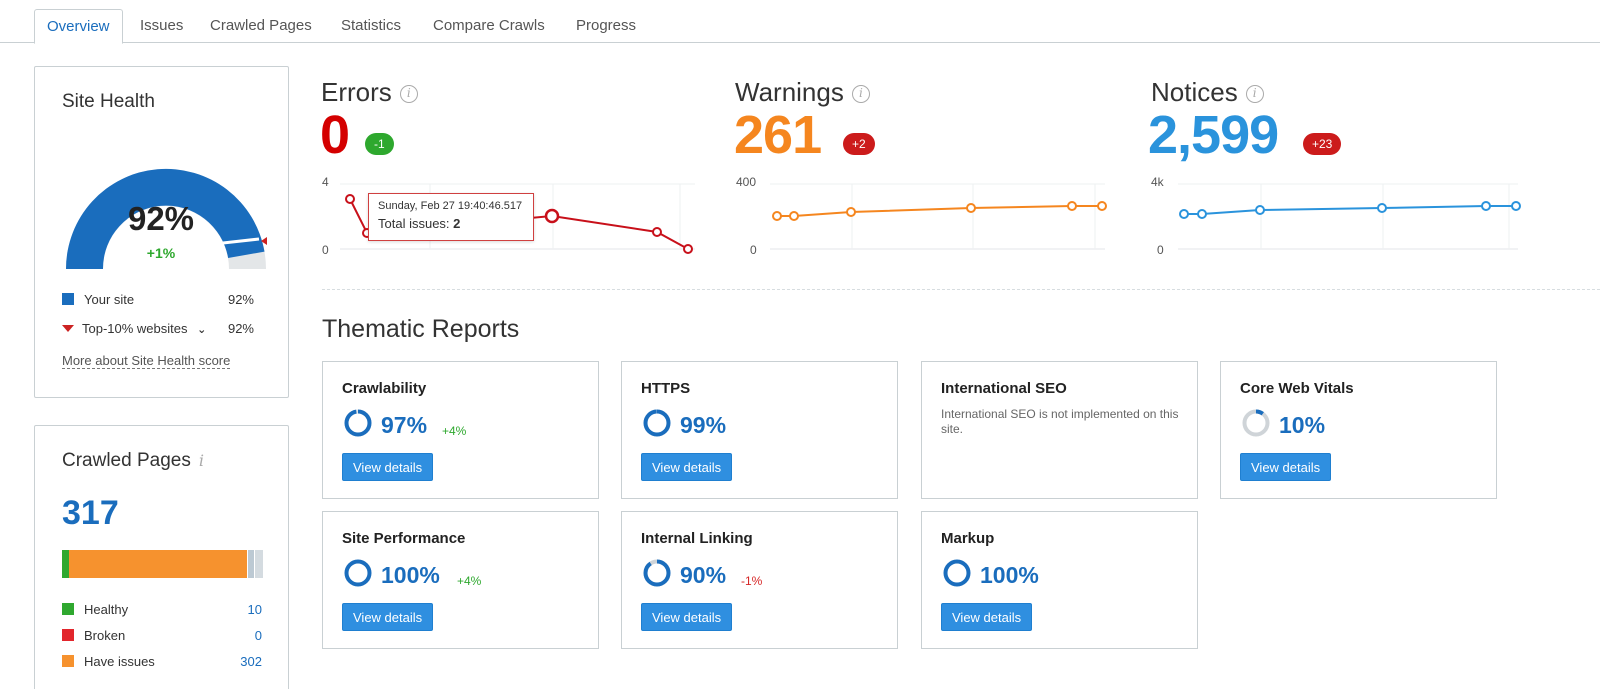 Image resolution: width=1600 pixels, height=689 pixels. What do you see at coordinates (325, 250) in the screenshot?
I see `errors-y-min: 0` at bounding box center [325, 250].